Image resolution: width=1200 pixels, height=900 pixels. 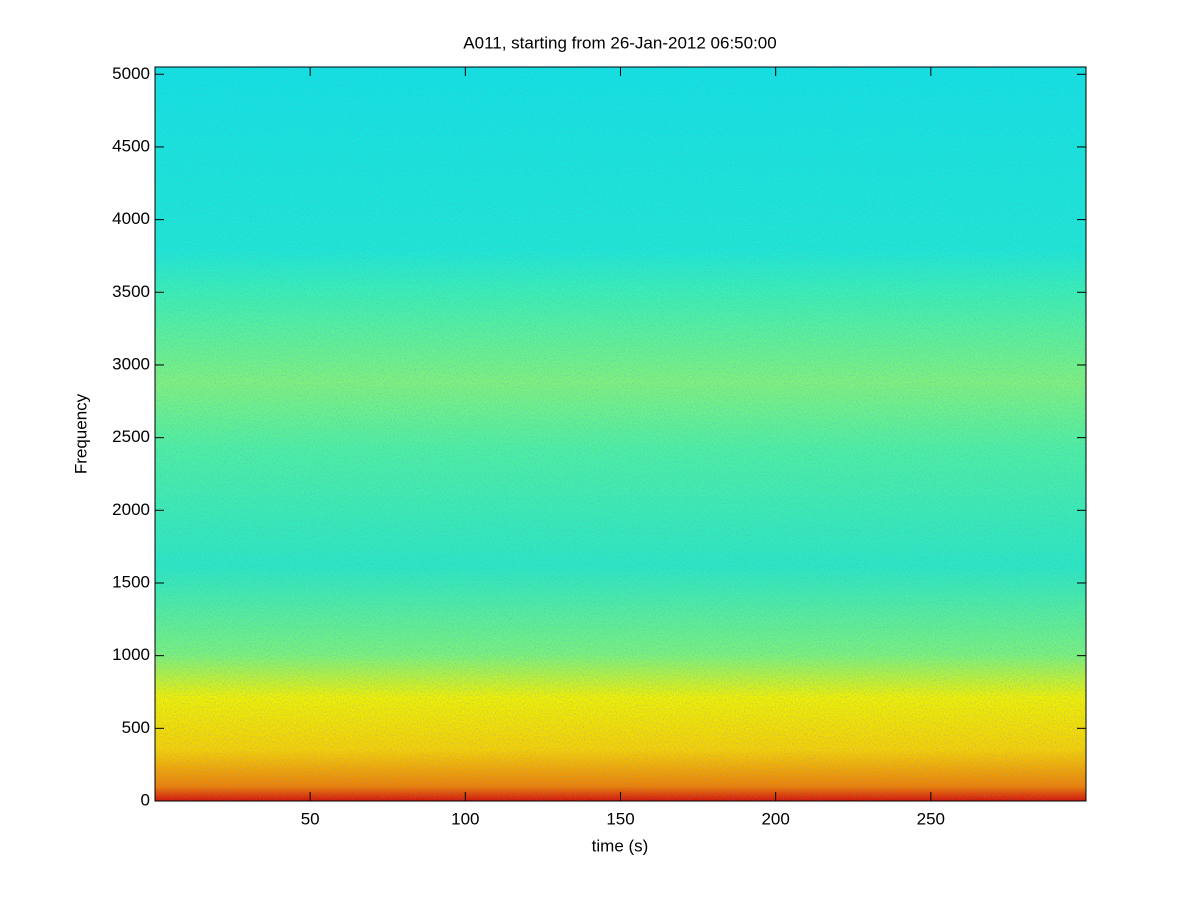 What do you see at coordinates (80, 433) in the screenshot?
I see `y-axis-label: Frequency` at bounding box center [80, 433].